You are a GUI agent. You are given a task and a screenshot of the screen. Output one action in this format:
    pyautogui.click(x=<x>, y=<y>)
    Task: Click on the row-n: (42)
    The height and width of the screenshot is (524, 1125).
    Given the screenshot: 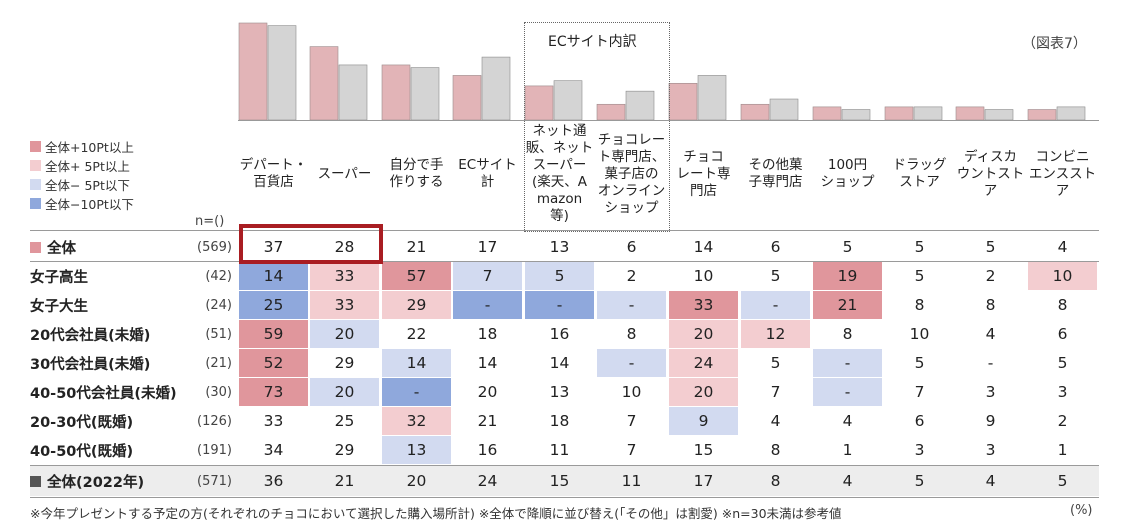 What is the action you would take?
    pyautogui.click(x=218, y=276)
    